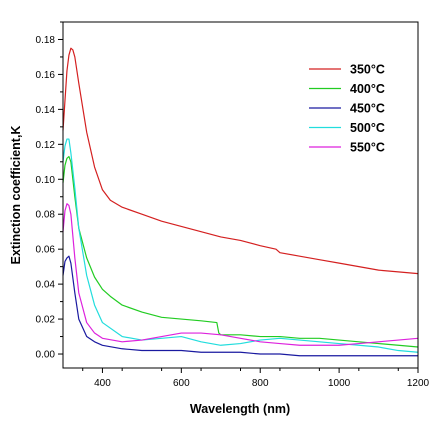 The width and height of the screenshot is (432, 432). What do you see at coordinates (367, 128) in the screenshot?
I see `legend-label: 500°C` at bounding box center [367, 128].